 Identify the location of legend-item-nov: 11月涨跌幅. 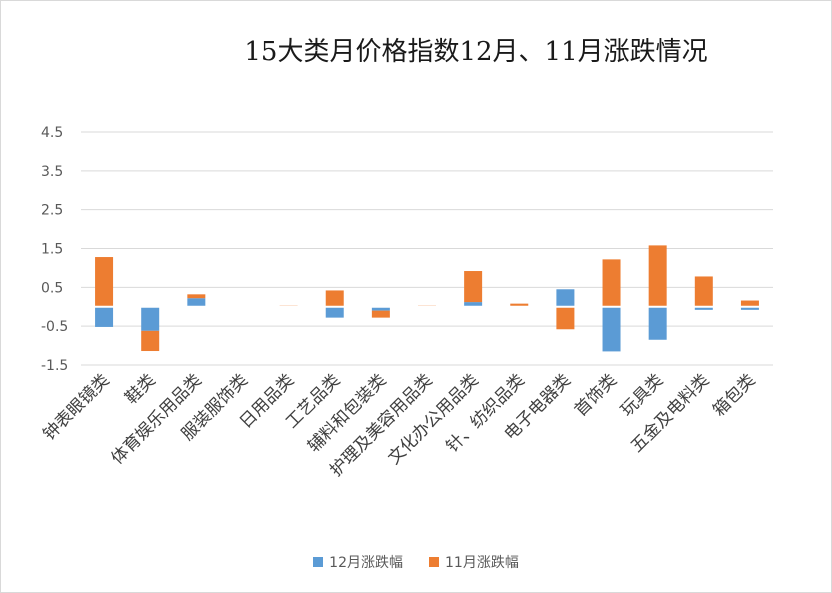
(474, 562).